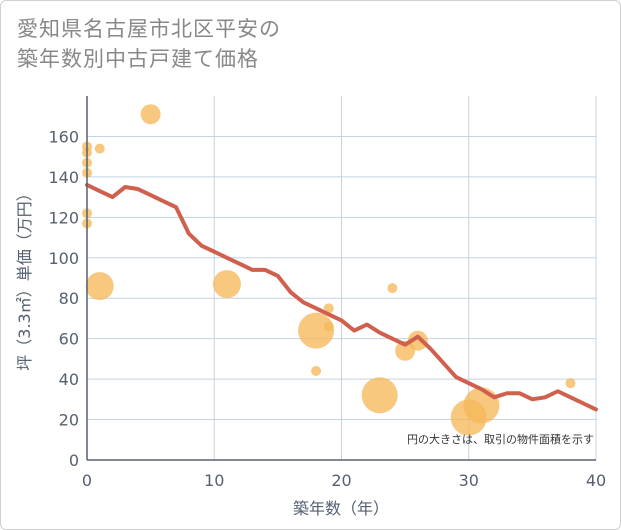  What do you see at coordinates (69, 379) in the screenshot?
I see `y-tick-label: 40` at bounding box center [69, 379].